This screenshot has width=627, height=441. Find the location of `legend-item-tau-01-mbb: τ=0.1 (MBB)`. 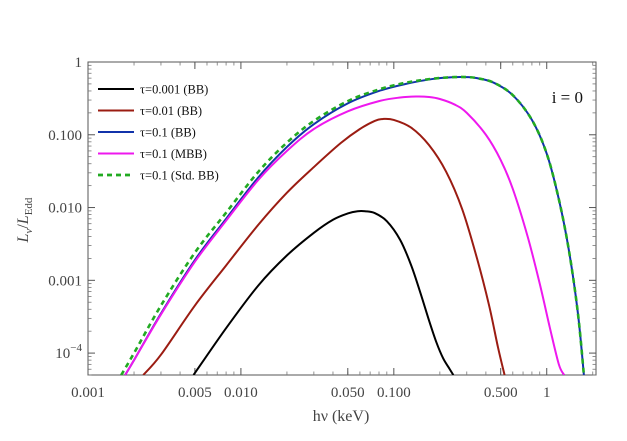

legend-item-tau-01-mbb: τ=0.1 (MBB) is located at coordinates (152, 154).